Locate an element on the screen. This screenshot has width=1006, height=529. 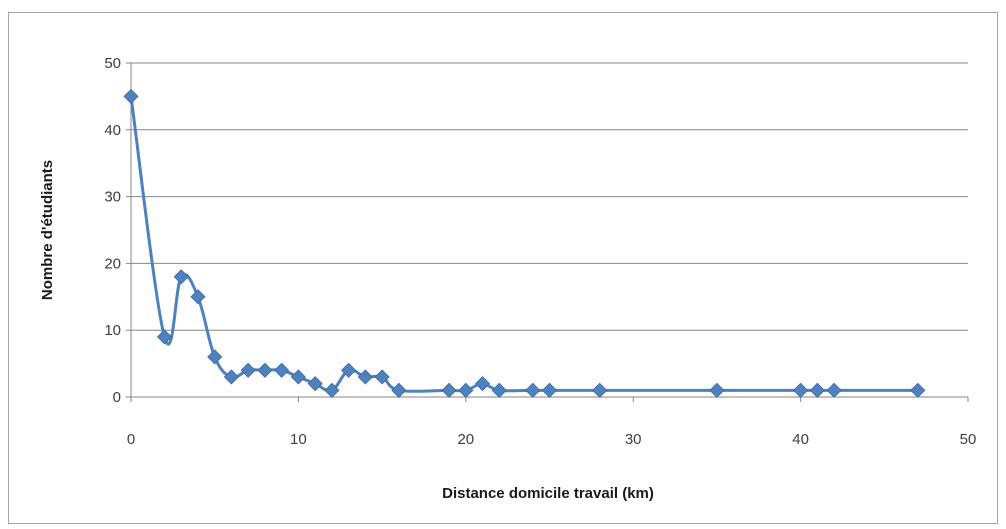
y-tick-label: 0 is located at coordinates (117, 397).